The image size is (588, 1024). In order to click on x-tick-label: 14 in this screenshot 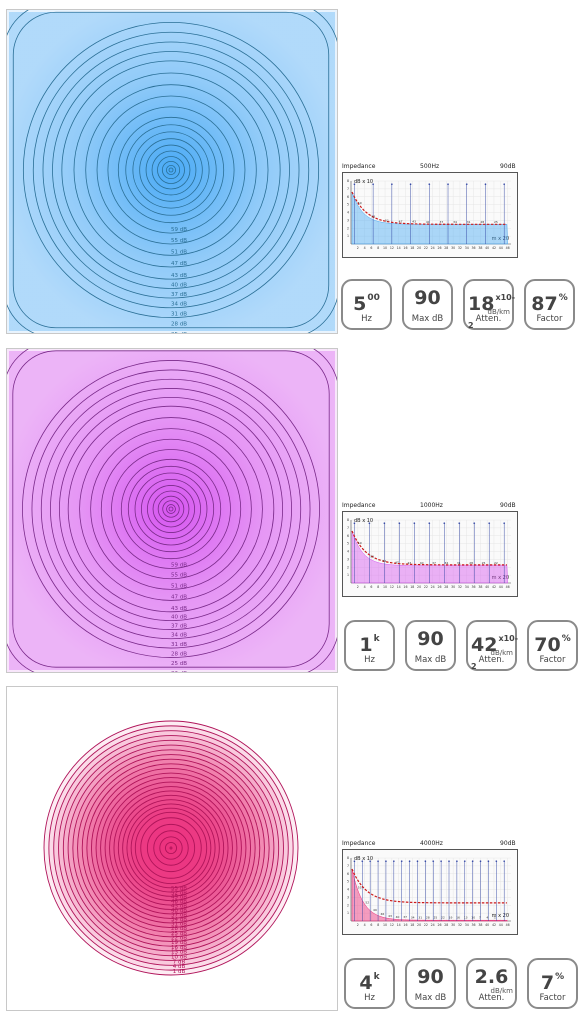, I will do `click(399, 248)`.